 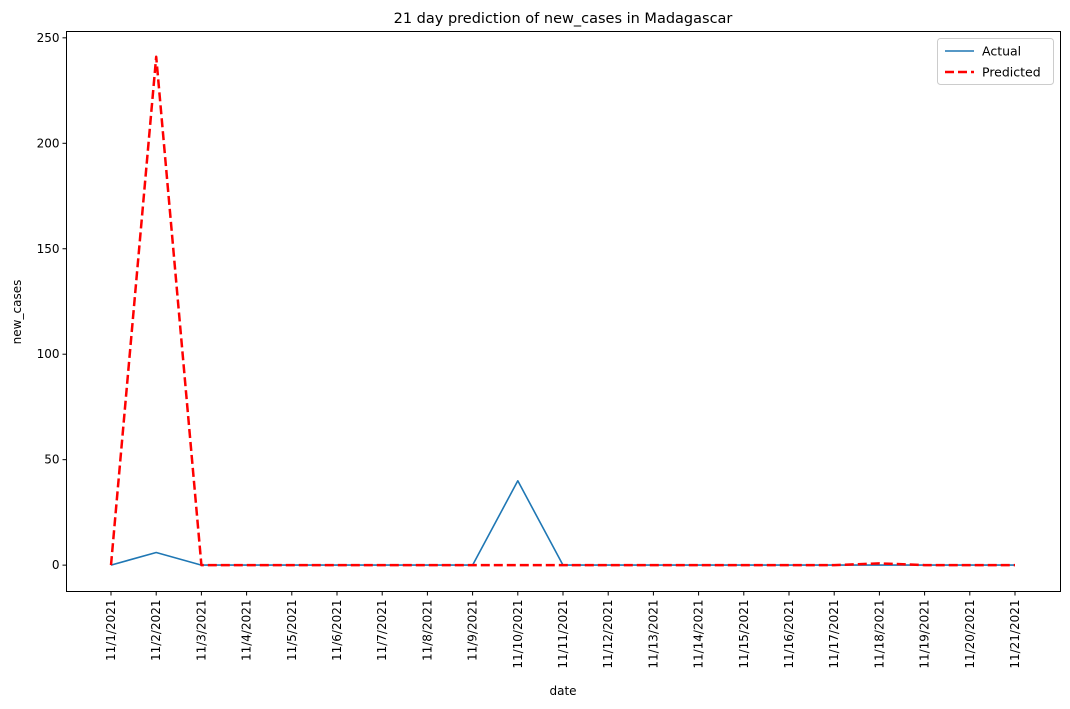 I want to click on x-tick-label: 11/11/2021, so click(x=563, y=634).